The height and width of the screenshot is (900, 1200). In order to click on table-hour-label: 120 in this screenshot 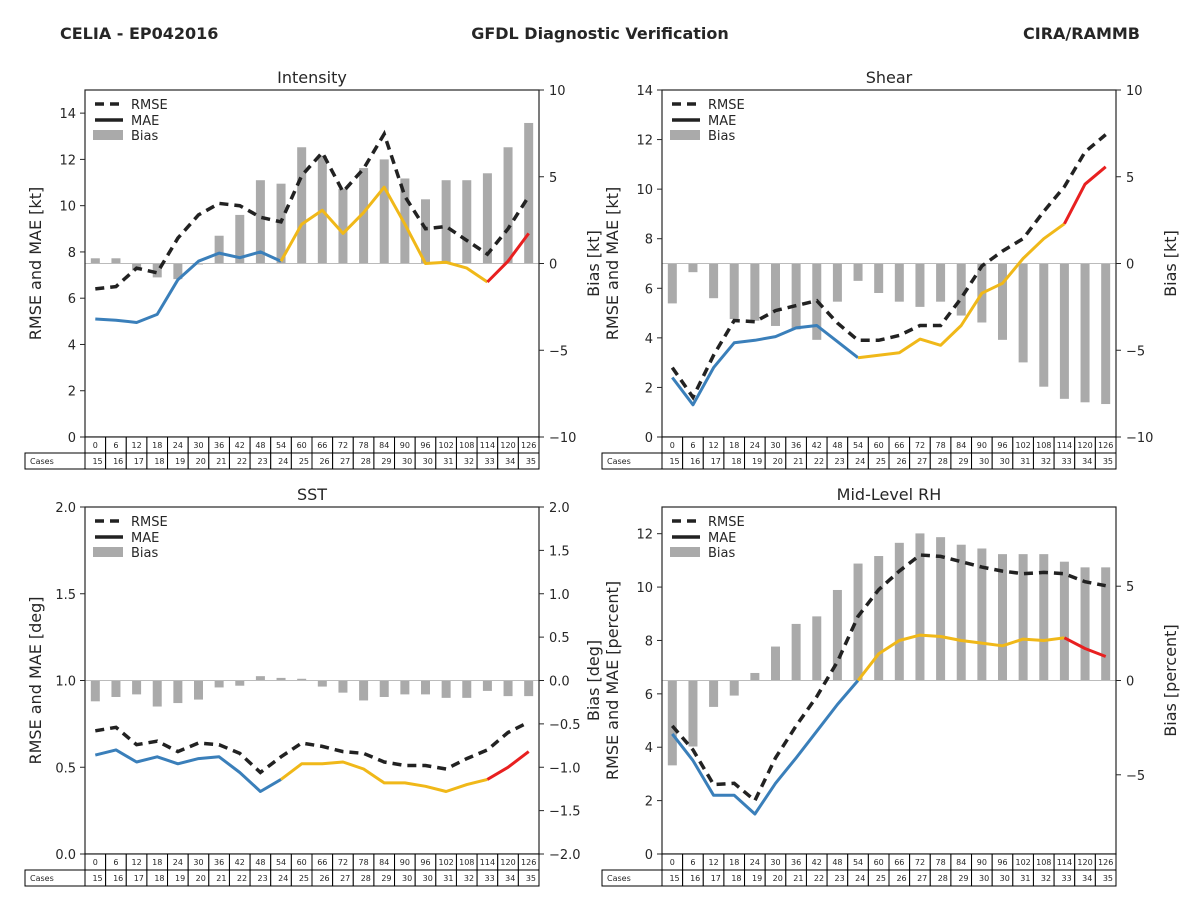, I will do `click(1084, 445)`.